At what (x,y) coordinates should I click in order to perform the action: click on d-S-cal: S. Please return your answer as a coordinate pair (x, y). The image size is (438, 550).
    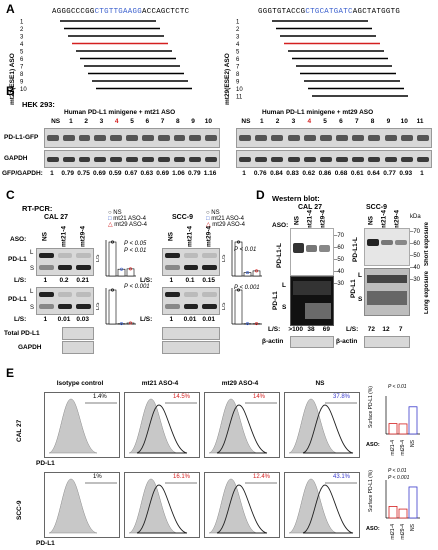
    Looking at the image, I should click on (284, 307).